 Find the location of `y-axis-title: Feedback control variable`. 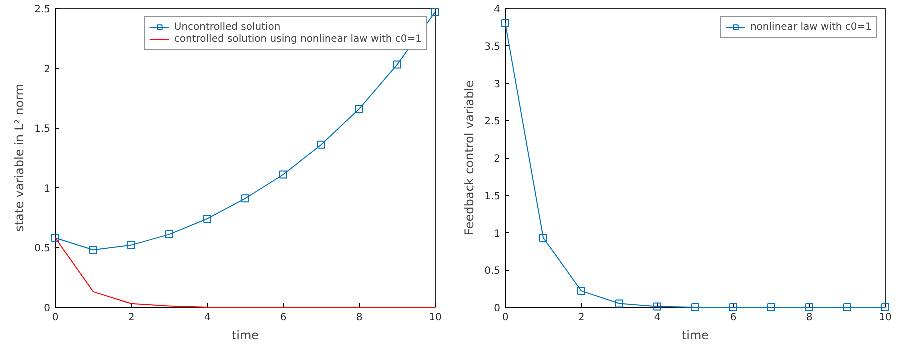

y-axis-title: Feedback control variable is located at coordinates (469, 158).